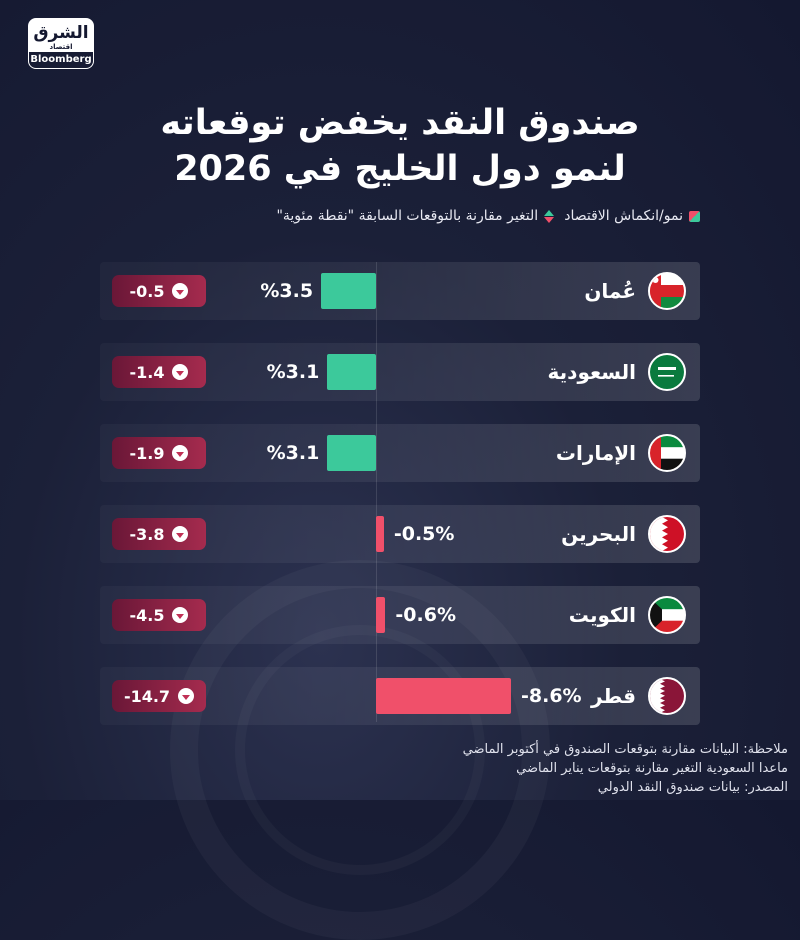 The width and height of the screenshot is (800, 940). Describe the element at coordinates (667, 372) in the screenshot. I see `saudi-flag-icon` at that location.